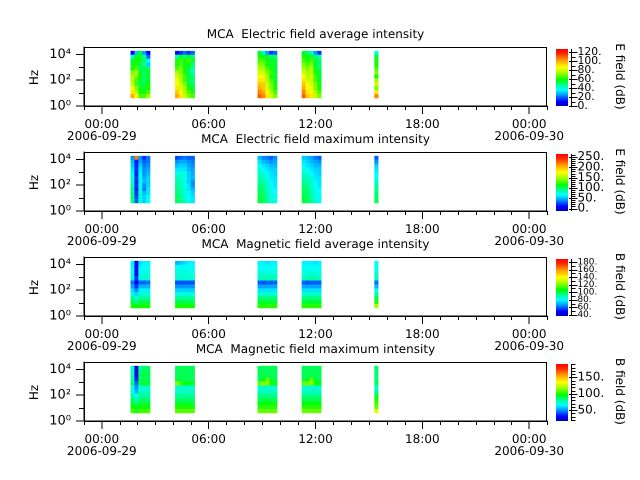 This screenshot has width=640, height=480. I want to click on chart-title: MCA Electric field average intensity, so click(315, 34).